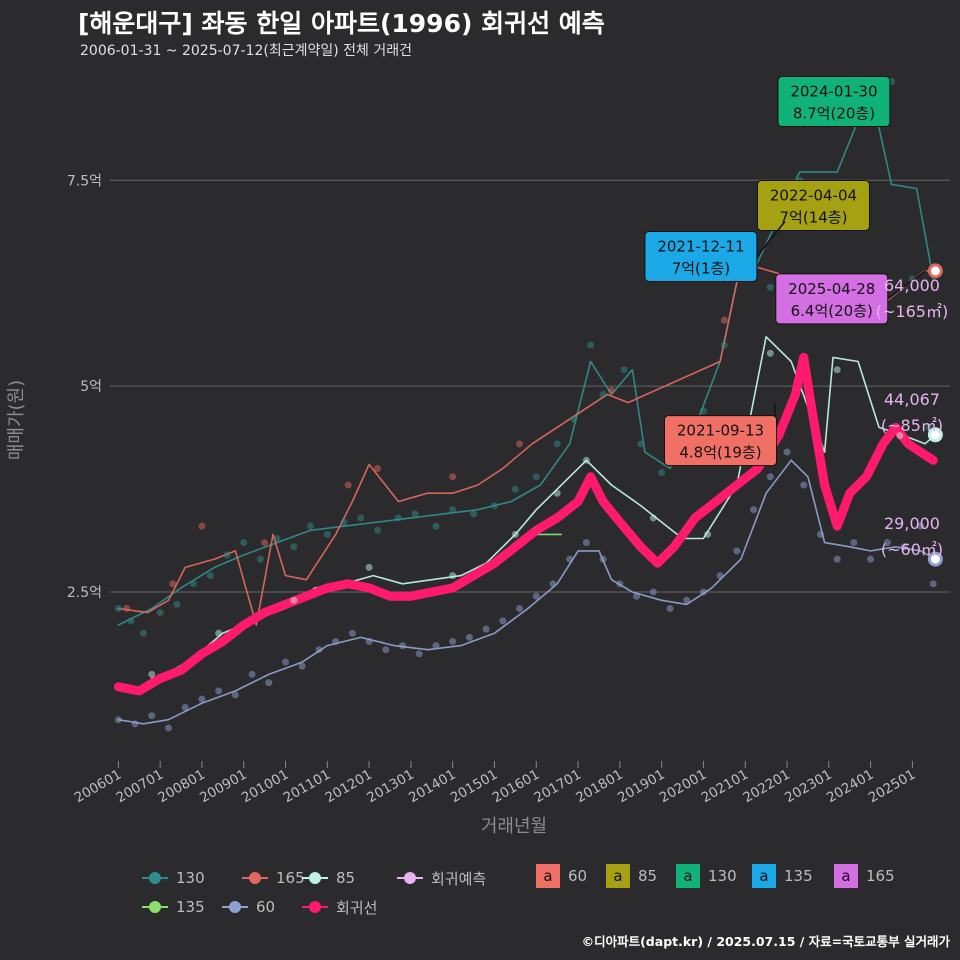  I want to click on x-tick-label: 201301, so click(390, 787).